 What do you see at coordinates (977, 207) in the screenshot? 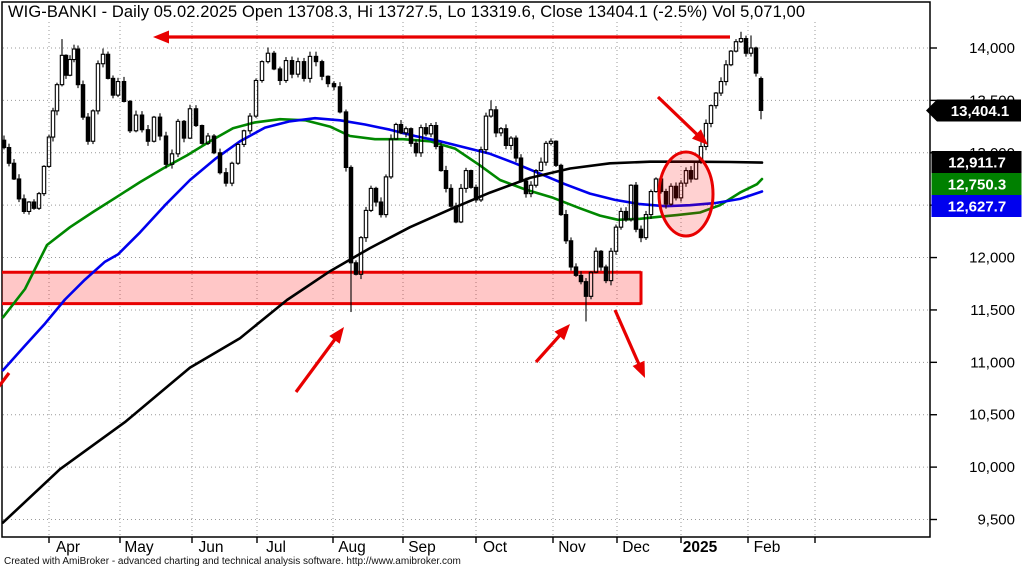
I see `ma-blue-value-tag-label: 12,627.7` at bounding box center [977, 207].